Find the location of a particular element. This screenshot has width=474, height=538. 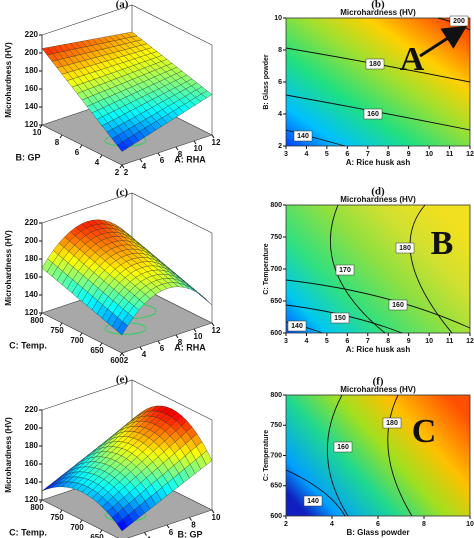

contour-field is located at coordinates (378, 269).